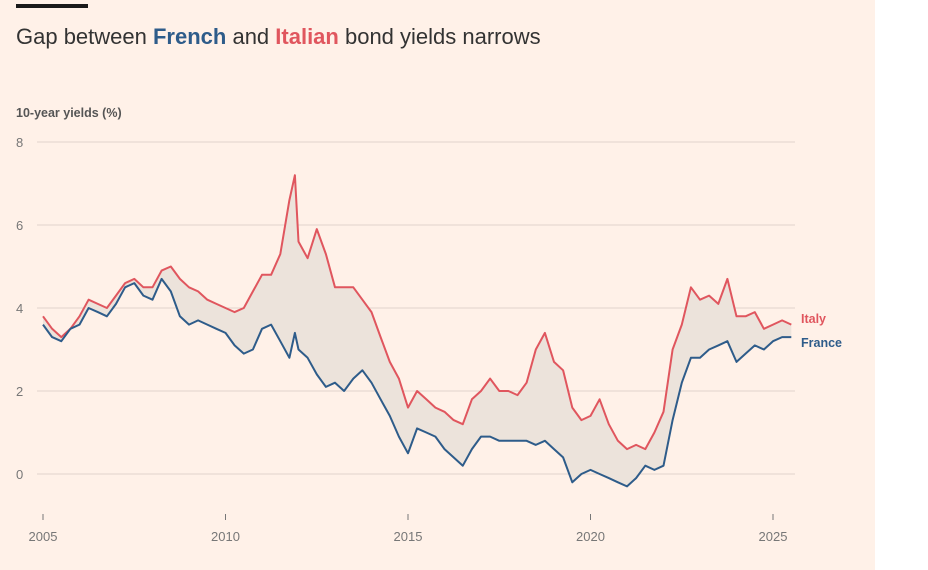  I want to click on y-tick-label-8: 8, so click(19, 142).